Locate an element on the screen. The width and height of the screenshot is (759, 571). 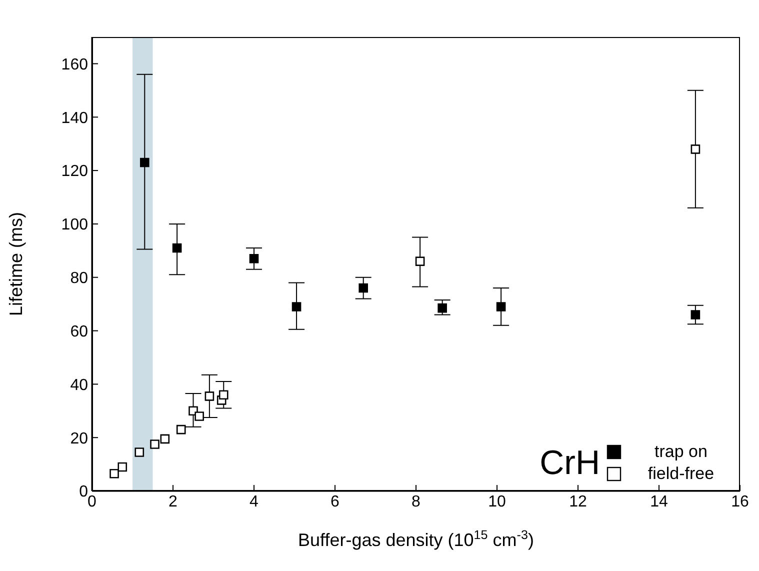
y-tick-label: 20 is located at coordinates (79, 439).